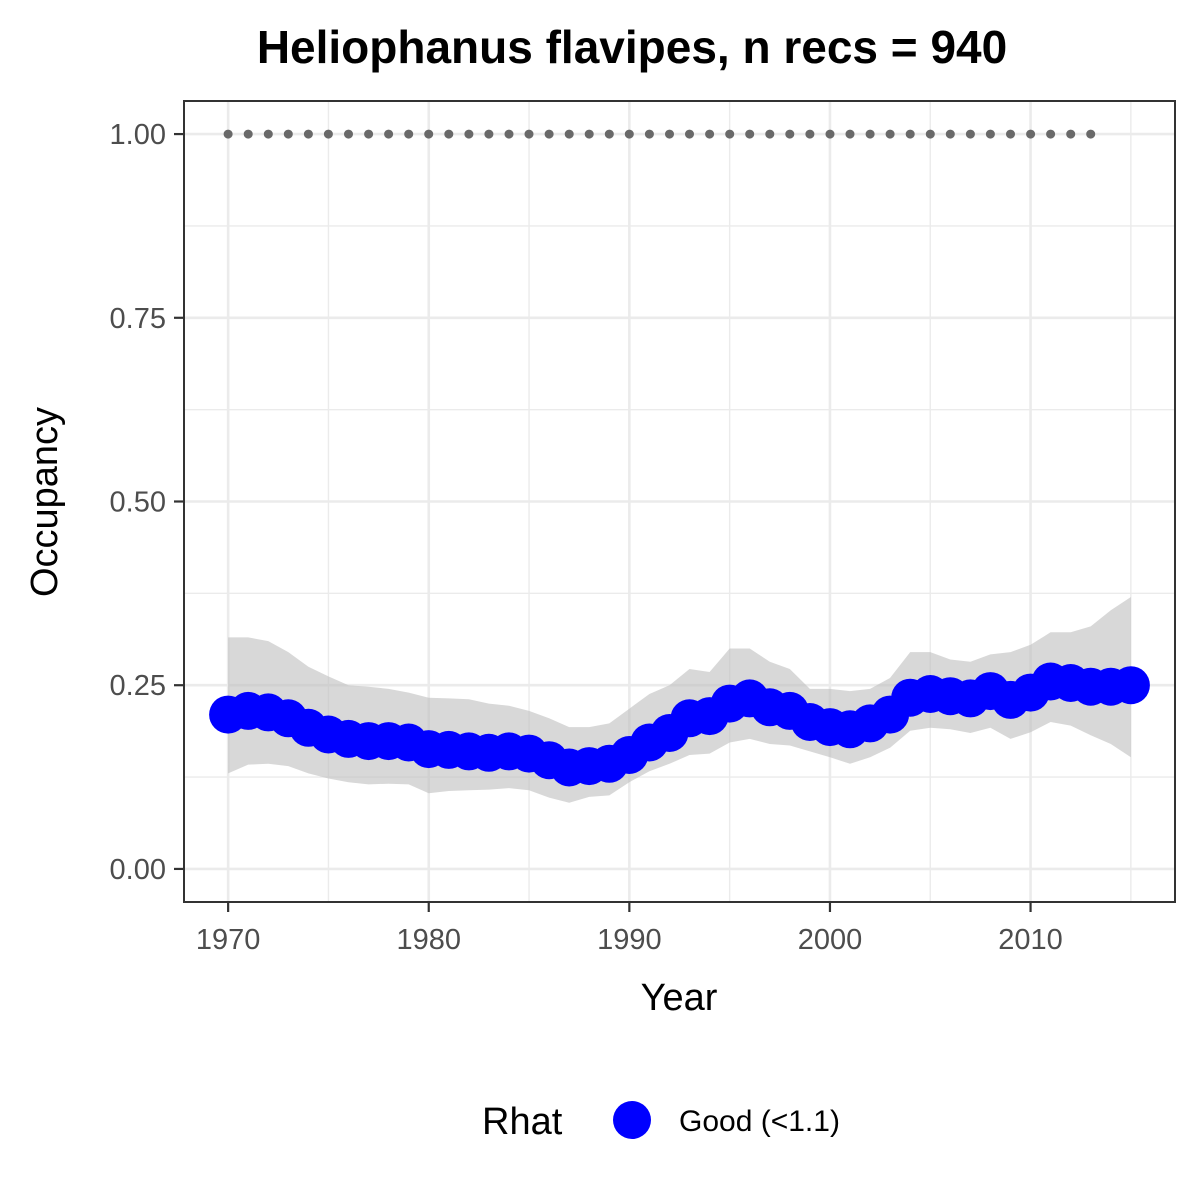 This screenshot has width=1200, height=1200. Describe the element at coordinates (679, 724) in the screenshot. I see `mean-occupancy-layer` at that location.